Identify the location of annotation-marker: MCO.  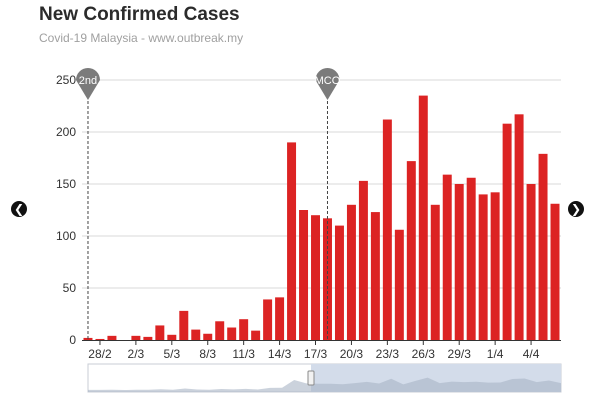
(328, 204).